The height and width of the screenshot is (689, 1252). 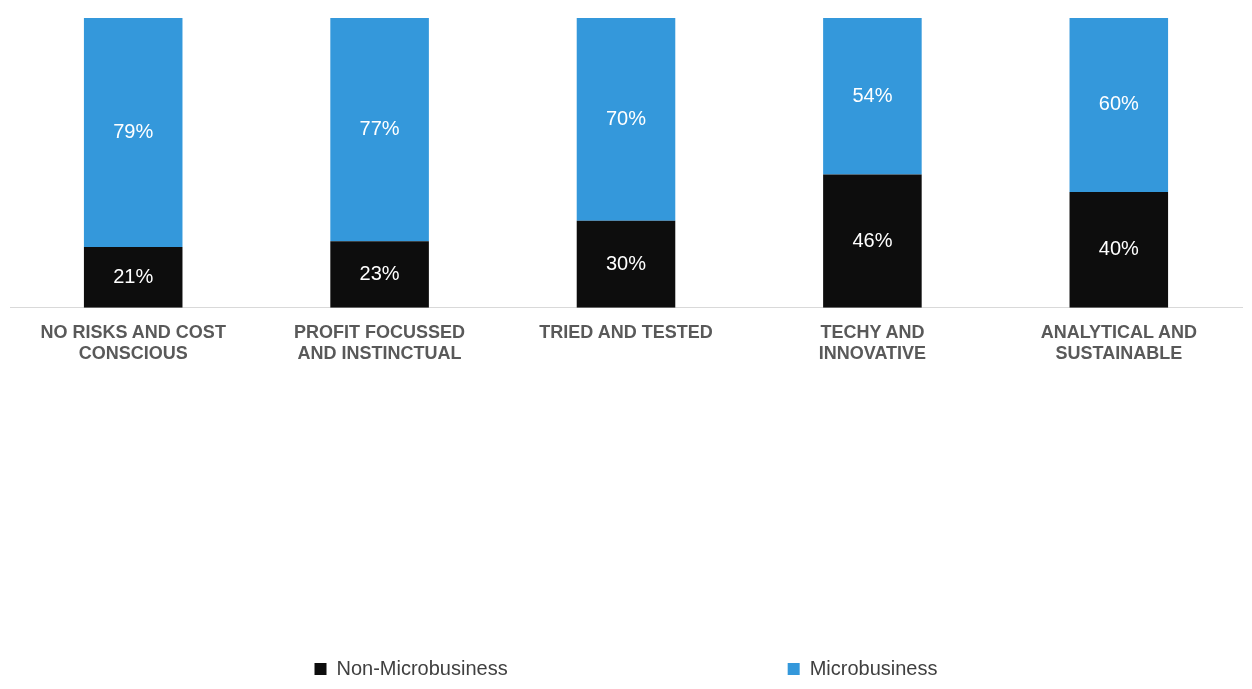 I want to click on legend-label: Non-Microbusiness, so click(x=422, y=667).